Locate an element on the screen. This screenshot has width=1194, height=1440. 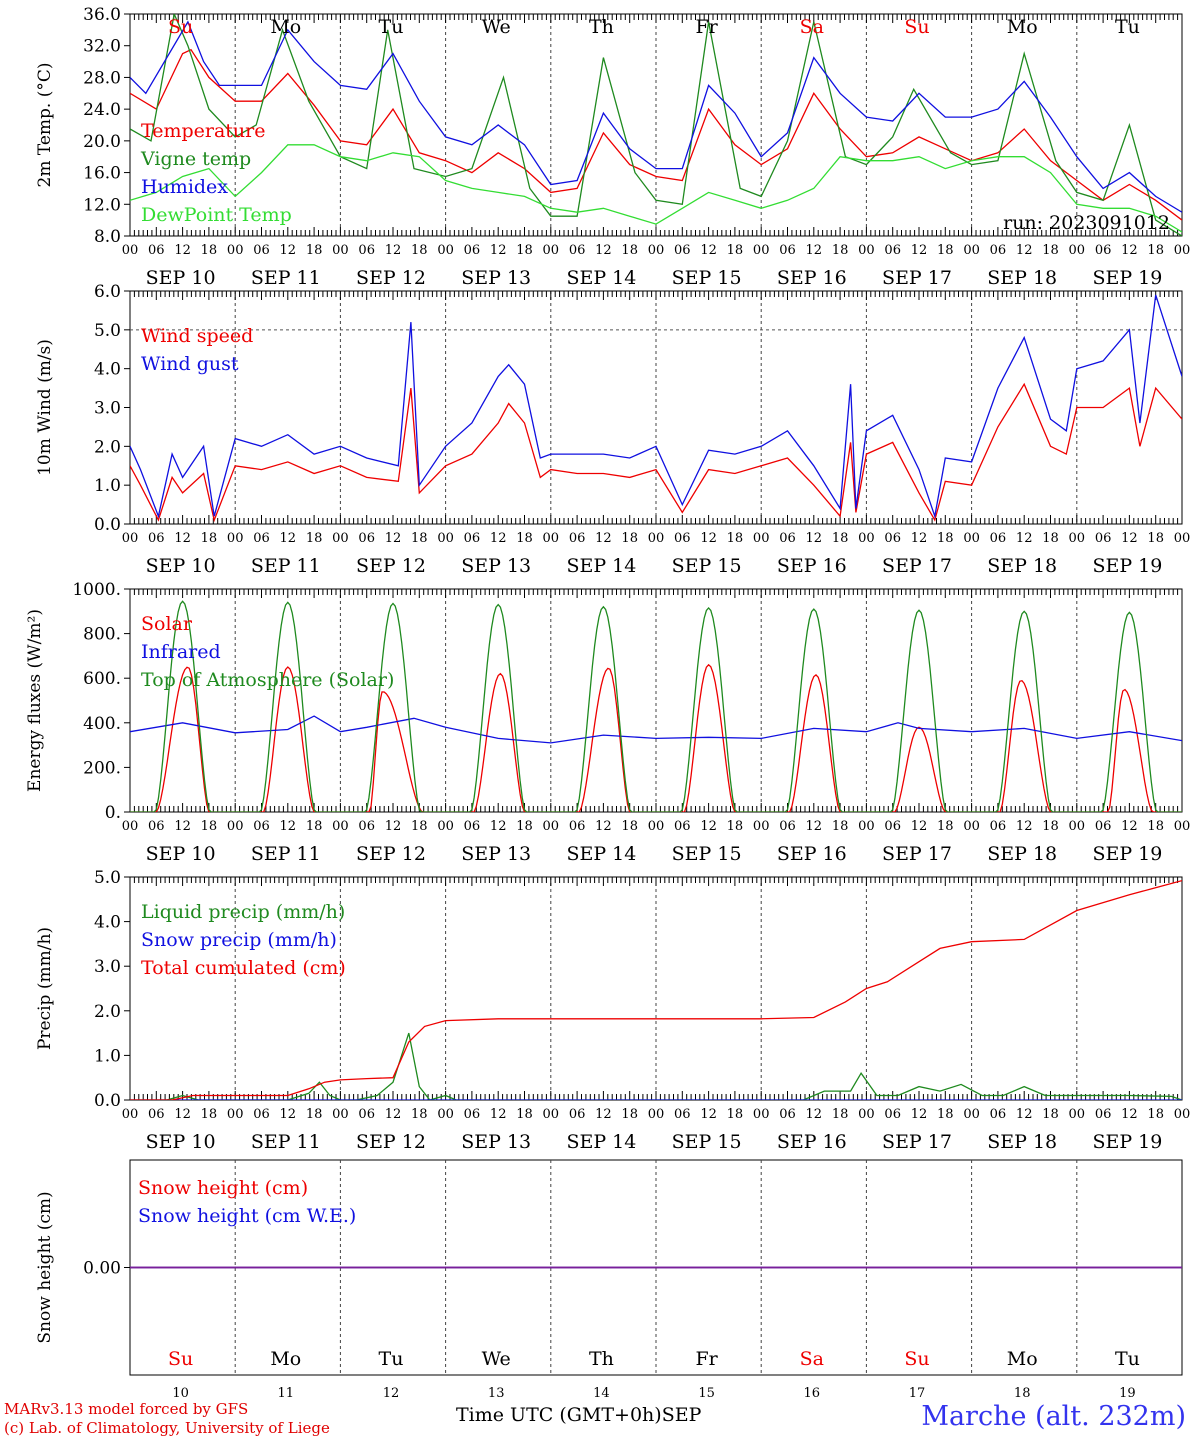
day-number: 17 is located at coordinates (917, 1393).